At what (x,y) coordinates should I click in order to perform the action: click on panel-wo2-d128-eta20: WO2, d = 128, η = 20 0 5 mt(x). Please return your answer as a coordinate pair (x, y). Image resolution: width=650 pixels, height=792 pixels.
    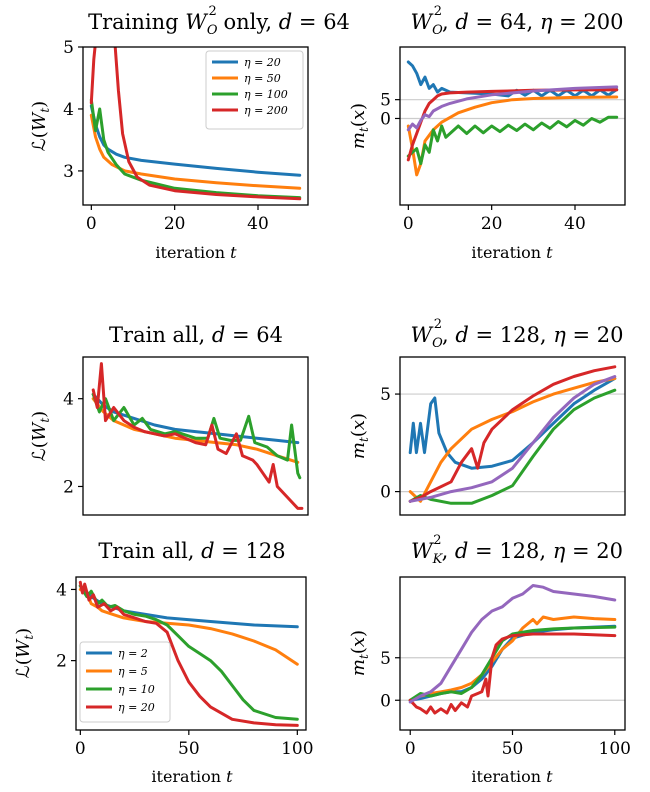
    Looking at the image, I should click on (487, 416).